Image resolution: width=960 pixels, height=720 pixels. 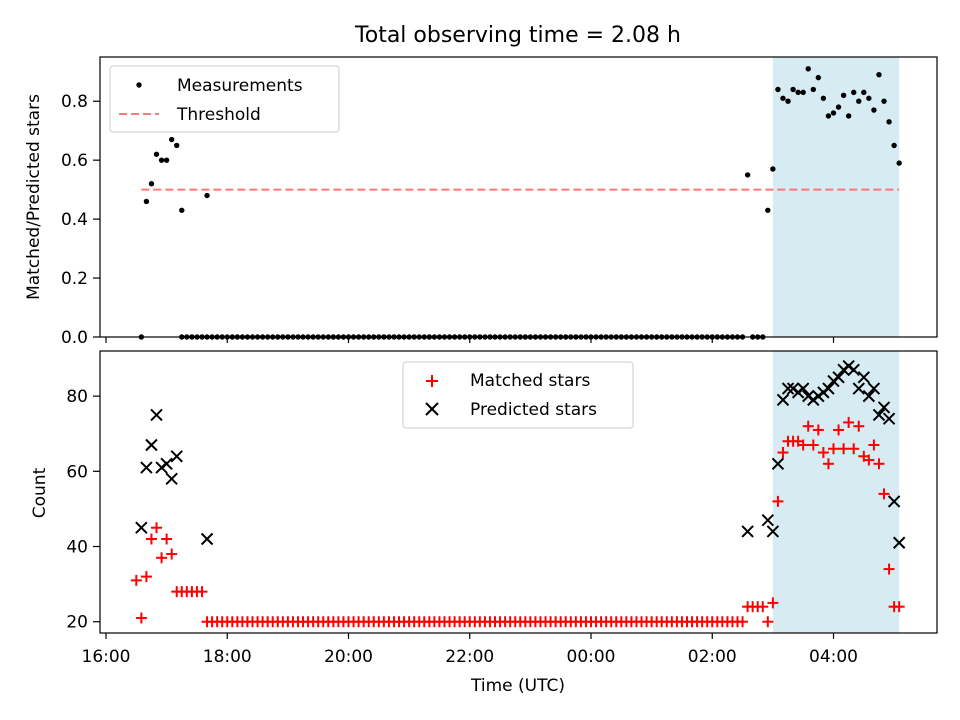 What do you see at coordinates (591, 657) in the screenshot?
I see `xtick-label: 00:00` at bounding box center [591, 657].